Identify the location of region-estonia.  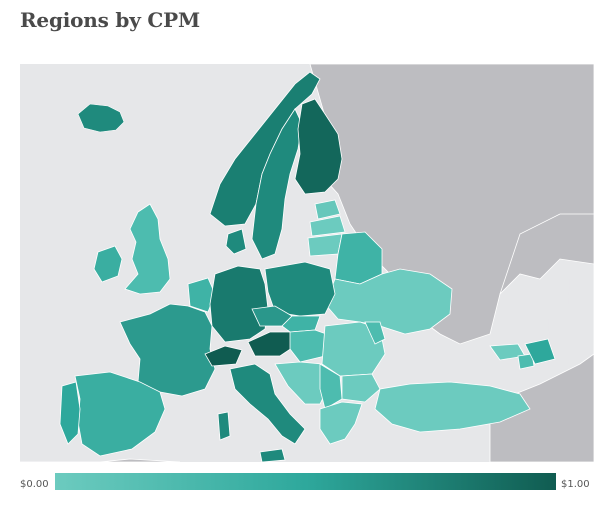
(327, 209).